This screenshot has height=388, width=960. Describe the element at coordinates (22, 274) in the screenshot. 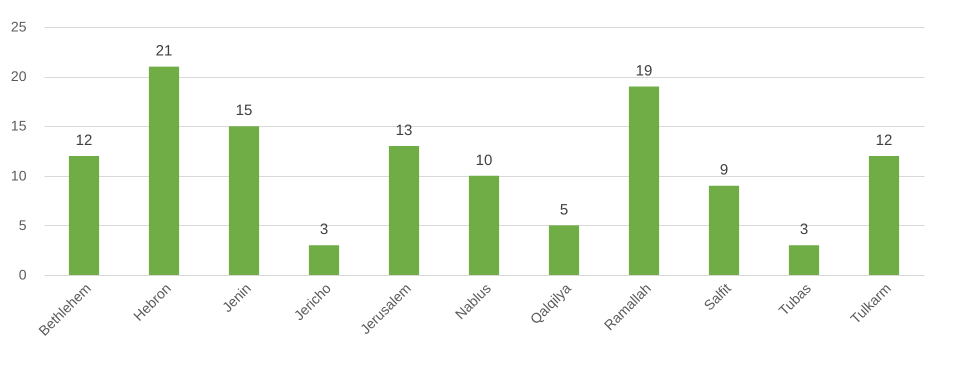

I see `y-tick-label: 0` at that location.